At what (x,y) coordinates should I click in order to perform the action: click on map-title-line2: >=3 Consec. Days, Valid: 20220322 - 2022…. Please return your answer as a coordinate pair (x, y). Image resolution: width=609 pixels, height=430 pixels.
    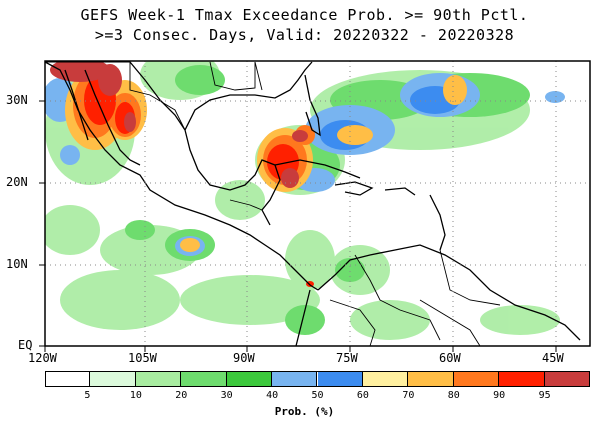
    Looking at the image, I should click on (304, 35).